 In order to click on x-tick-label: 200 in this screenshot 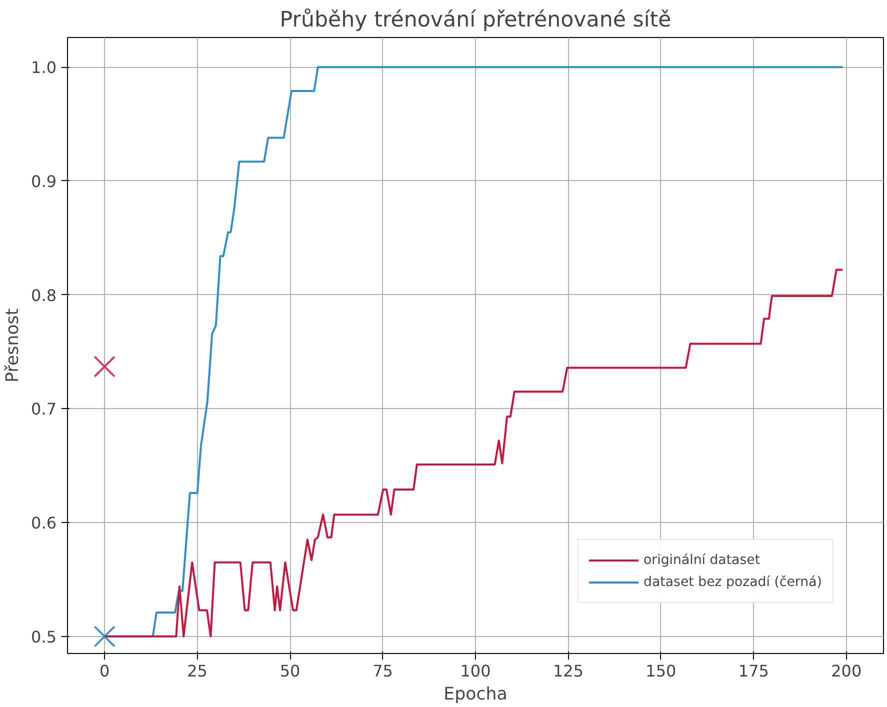, I will do `click(846, 671)`.